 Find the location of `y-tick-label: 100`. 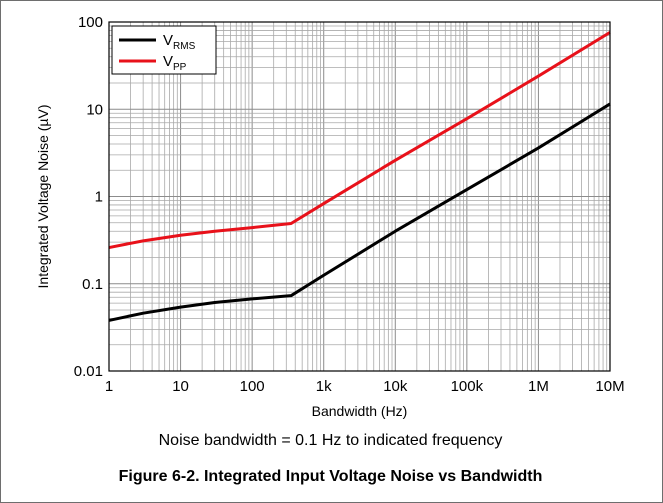

y-tick-label: 100 is located at coordinates (90, 22).